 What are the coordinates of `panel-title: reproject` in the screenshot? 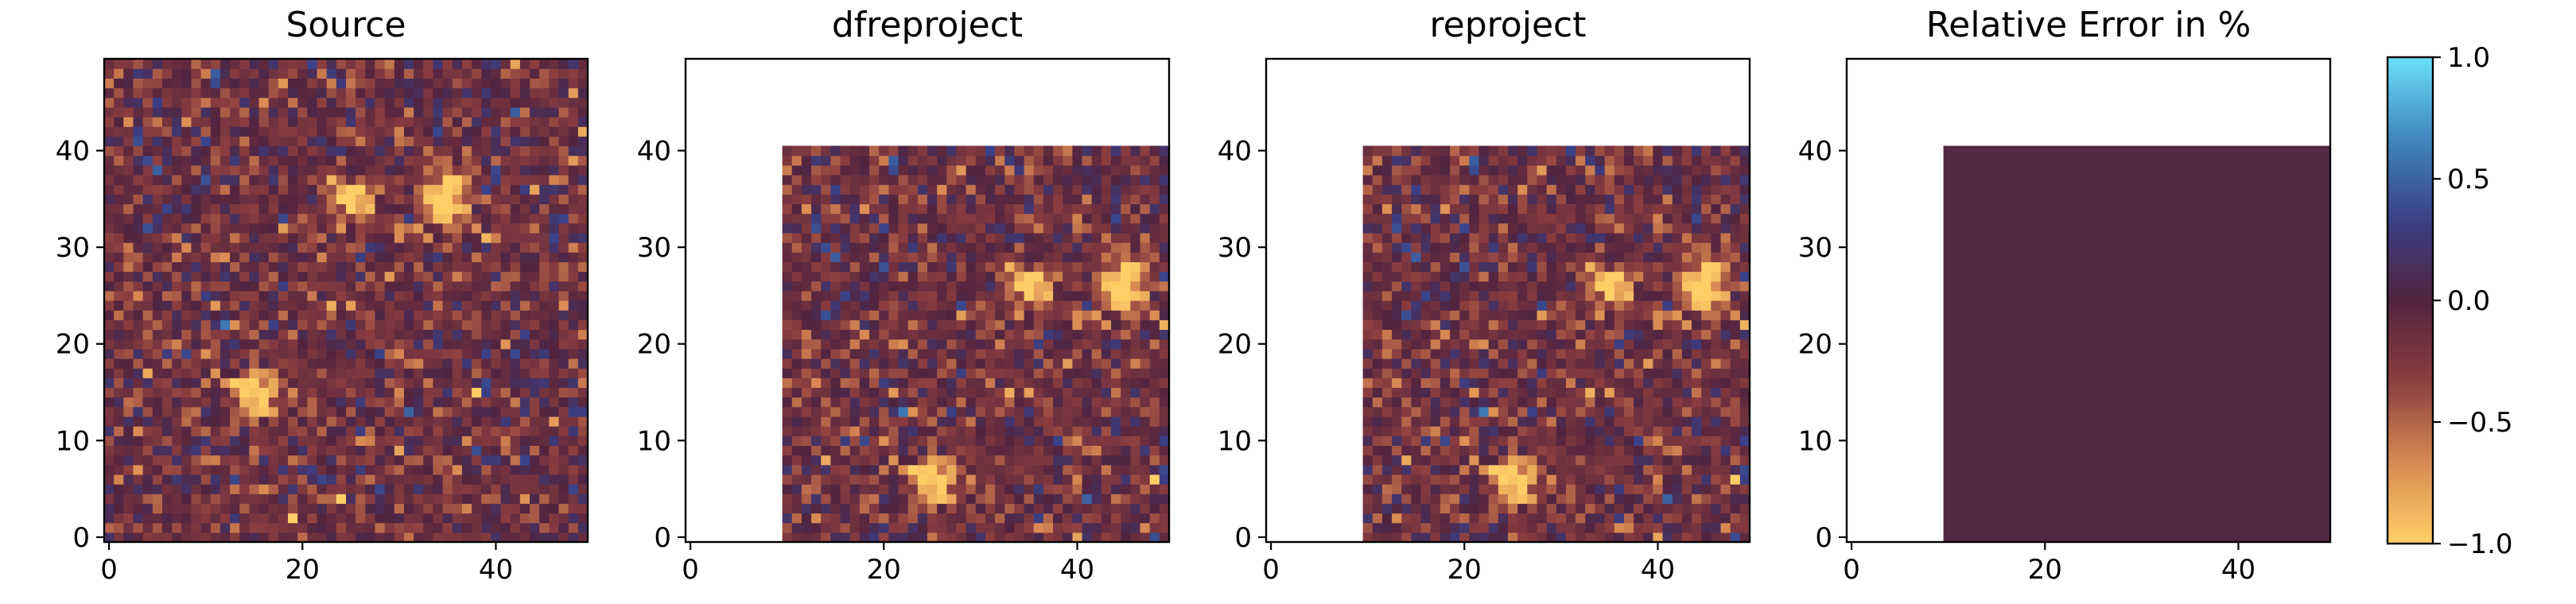 It's located at (1508, 25).